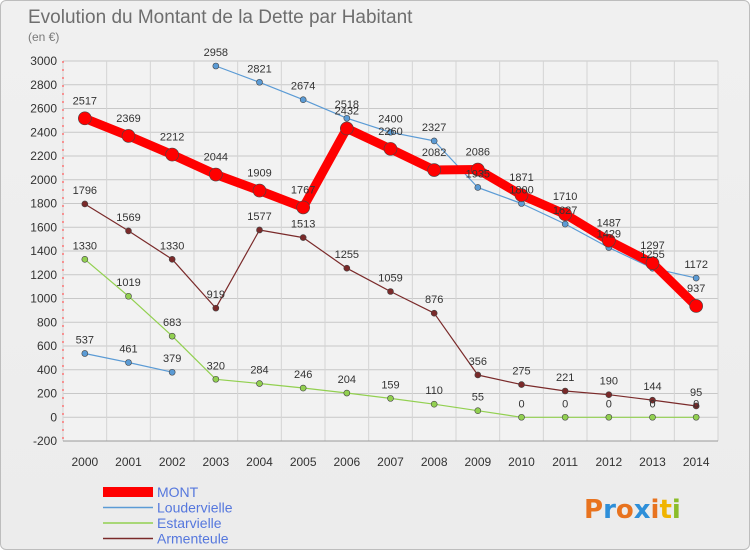  What do you see at coordinates (478, 153) in the screenshot?
I see `series-mont-label: 2086` at bounding box center [478, 153].